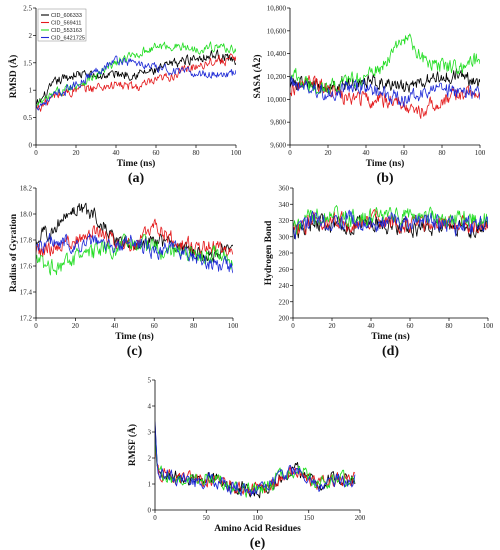 The height and width of the screenshot is (550, 500). Describe the element at coordinates (278, 123) in the screenshot. I see `y-tick-label: 9,800` at that location.